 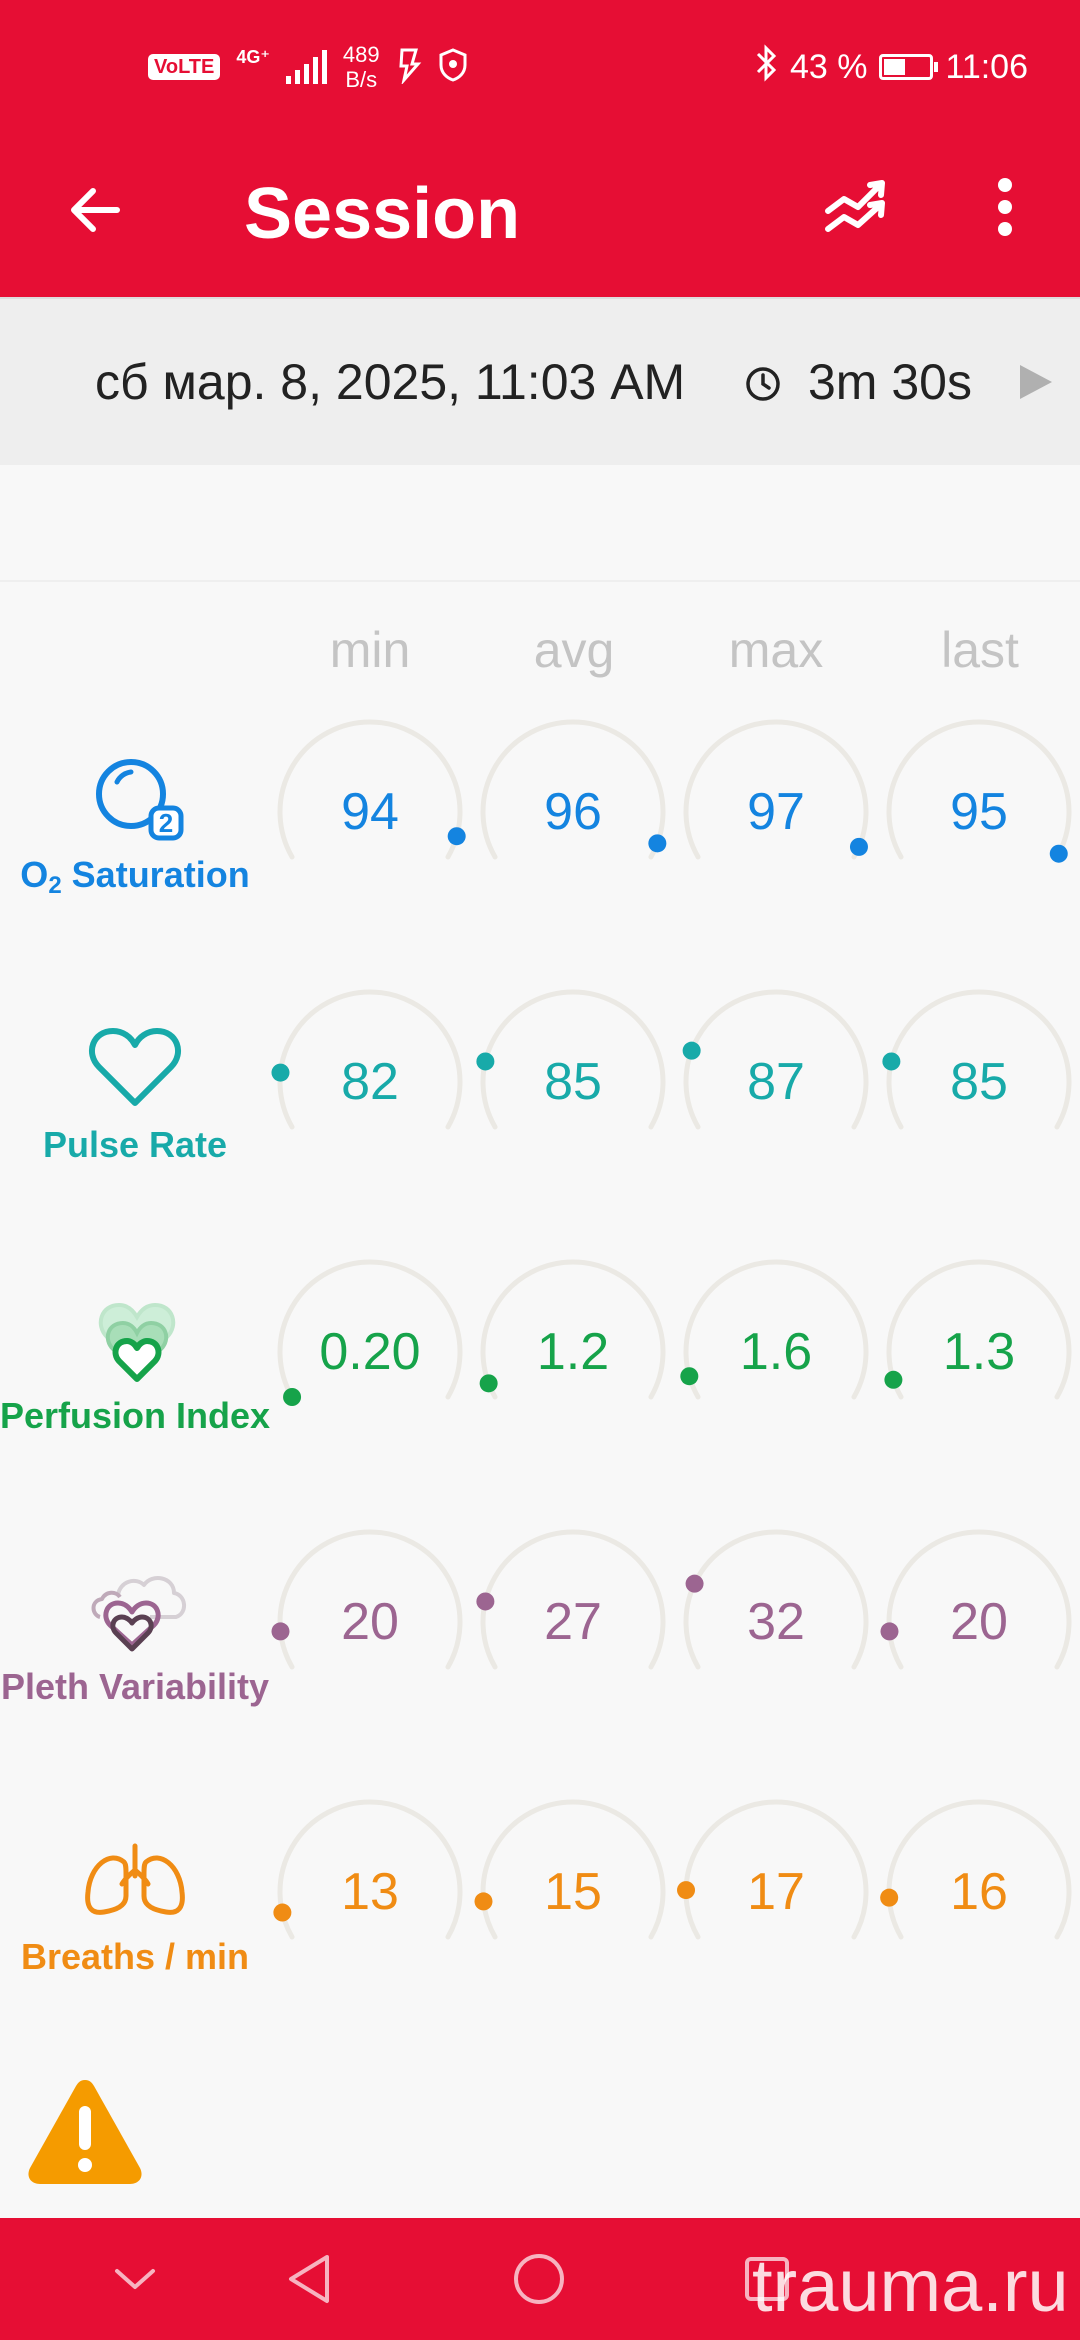 I want to click on gauge-perfusion-max: 1.6, so click(x=776, y=1352).